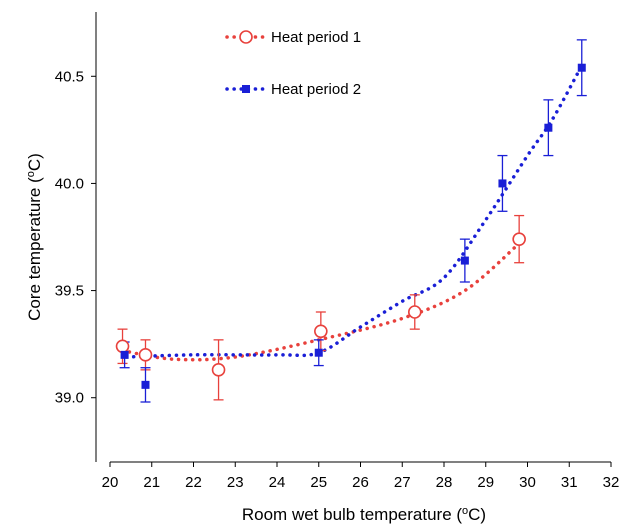 This screenshot has width=637, height=530. I want to click on x-tick-label: 29, so click(485, 482).